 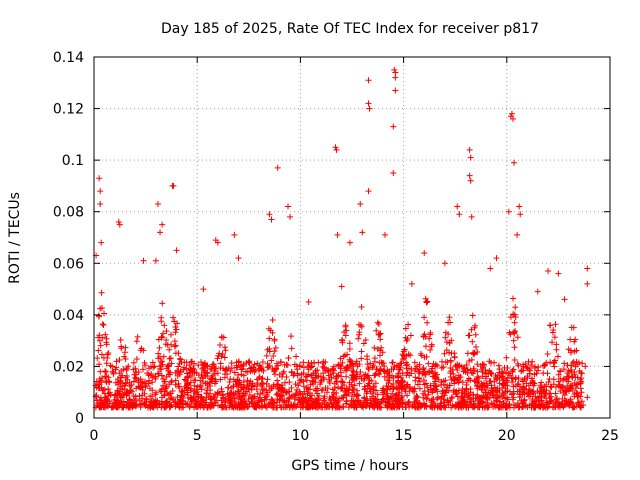 What do you see at coordinates (349, 466) in the screenshot?
I see `x-axis-title: GPS time / hours` at bounding box center [349, 466].